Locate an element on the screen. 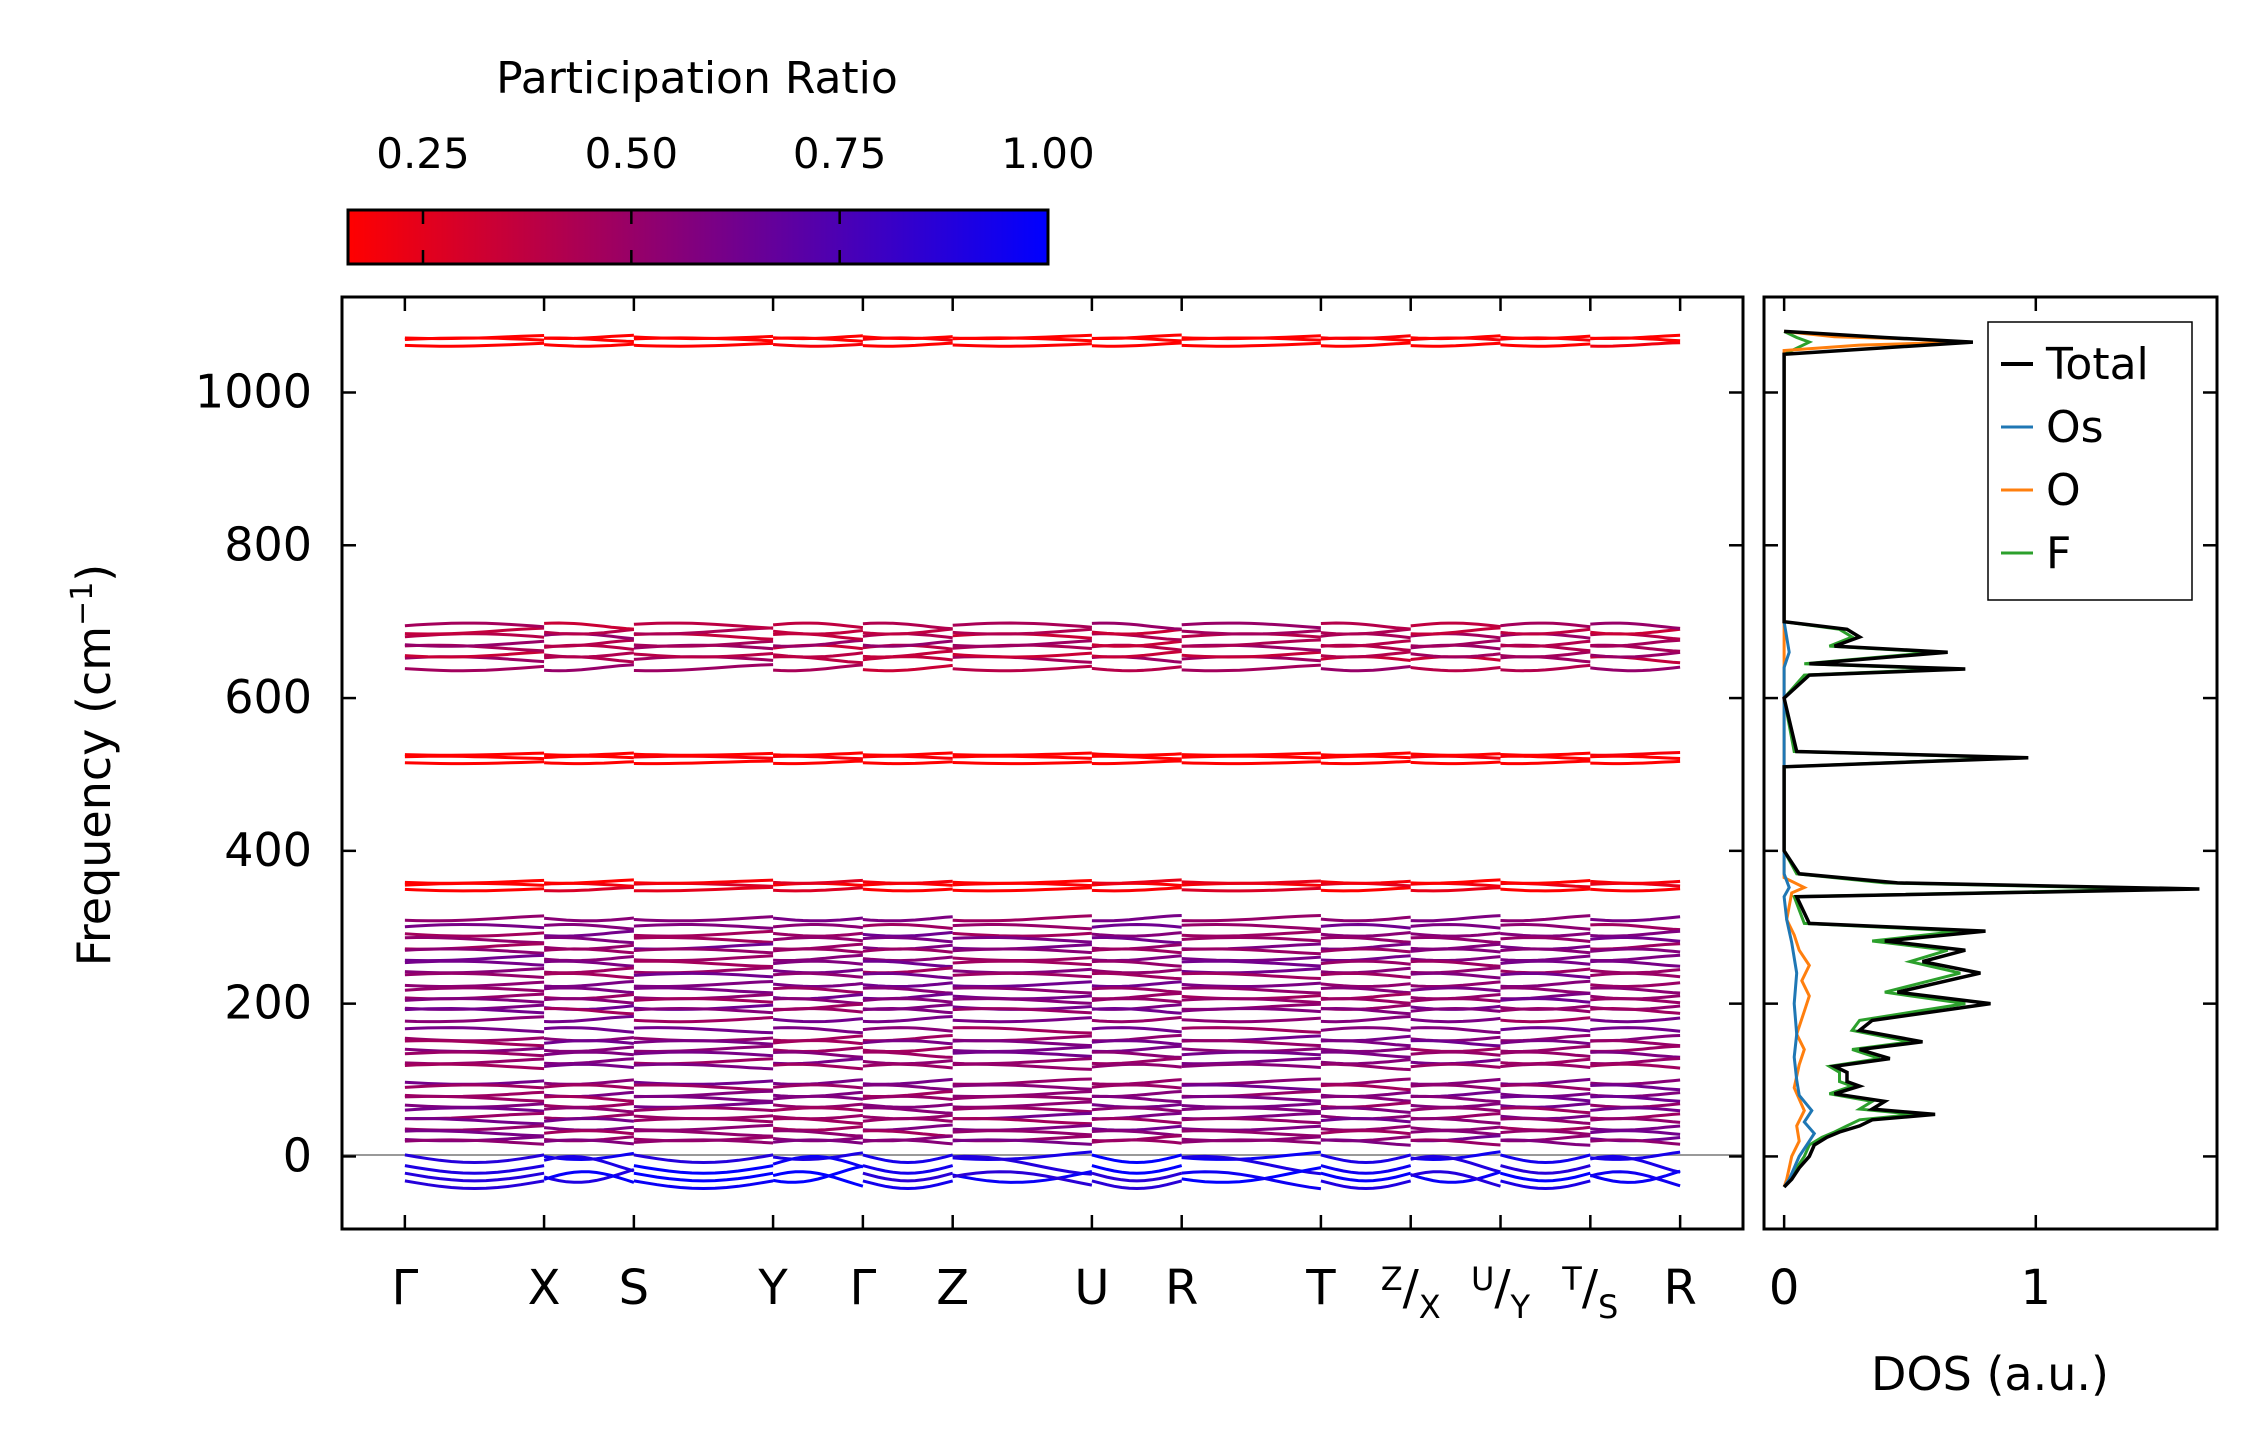 The width and height of the screenshot is (2259, 1455). colorbar-title: Participation Ratio is located at coordinates (697, 78).